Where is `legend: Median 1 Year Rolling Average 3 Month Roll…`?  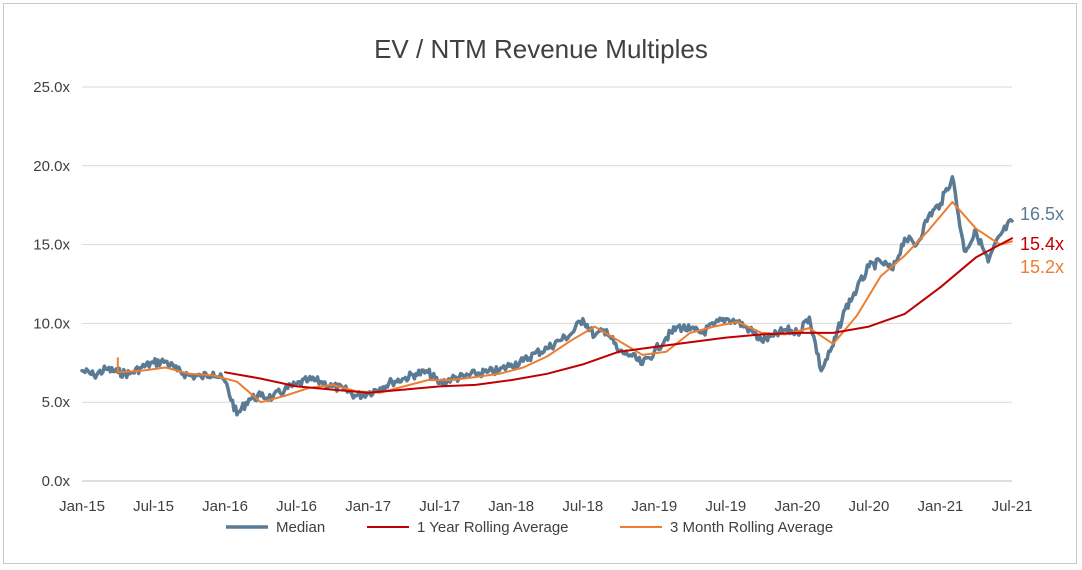 legend: Median 1 Year Rolling Average 3 Month Roll… is located at coordinates (529, 527).